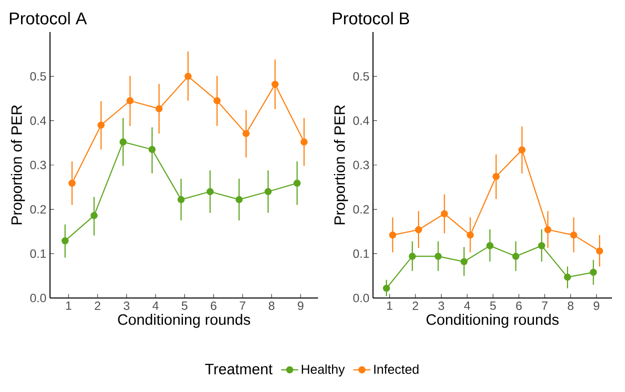  I want to click on chart-title: Protocol A, so click(48, 18).